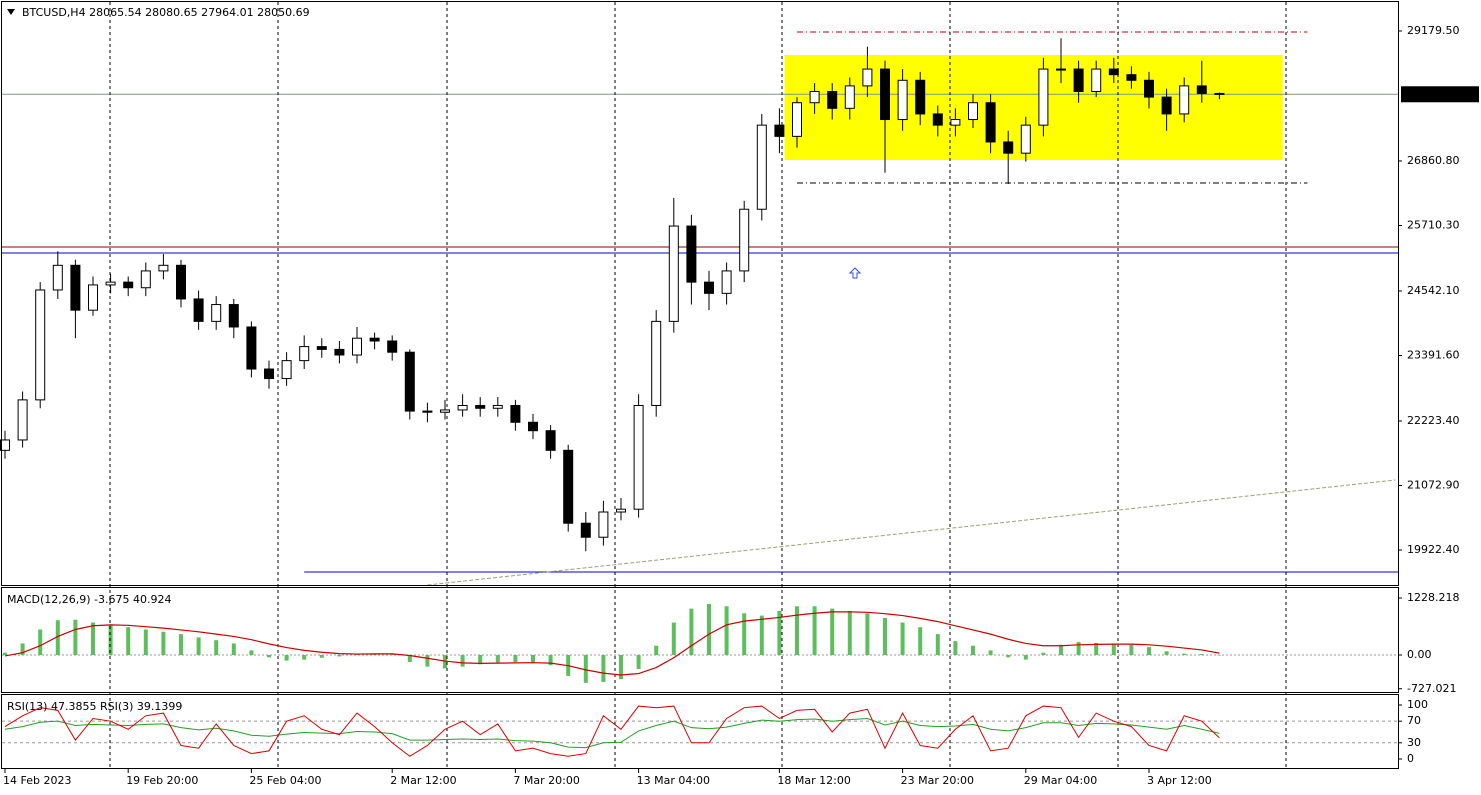 The height and width of the screenshot is (795, 1481). I want to click on symbol: BTCUSD,H4, so click(54, 12).